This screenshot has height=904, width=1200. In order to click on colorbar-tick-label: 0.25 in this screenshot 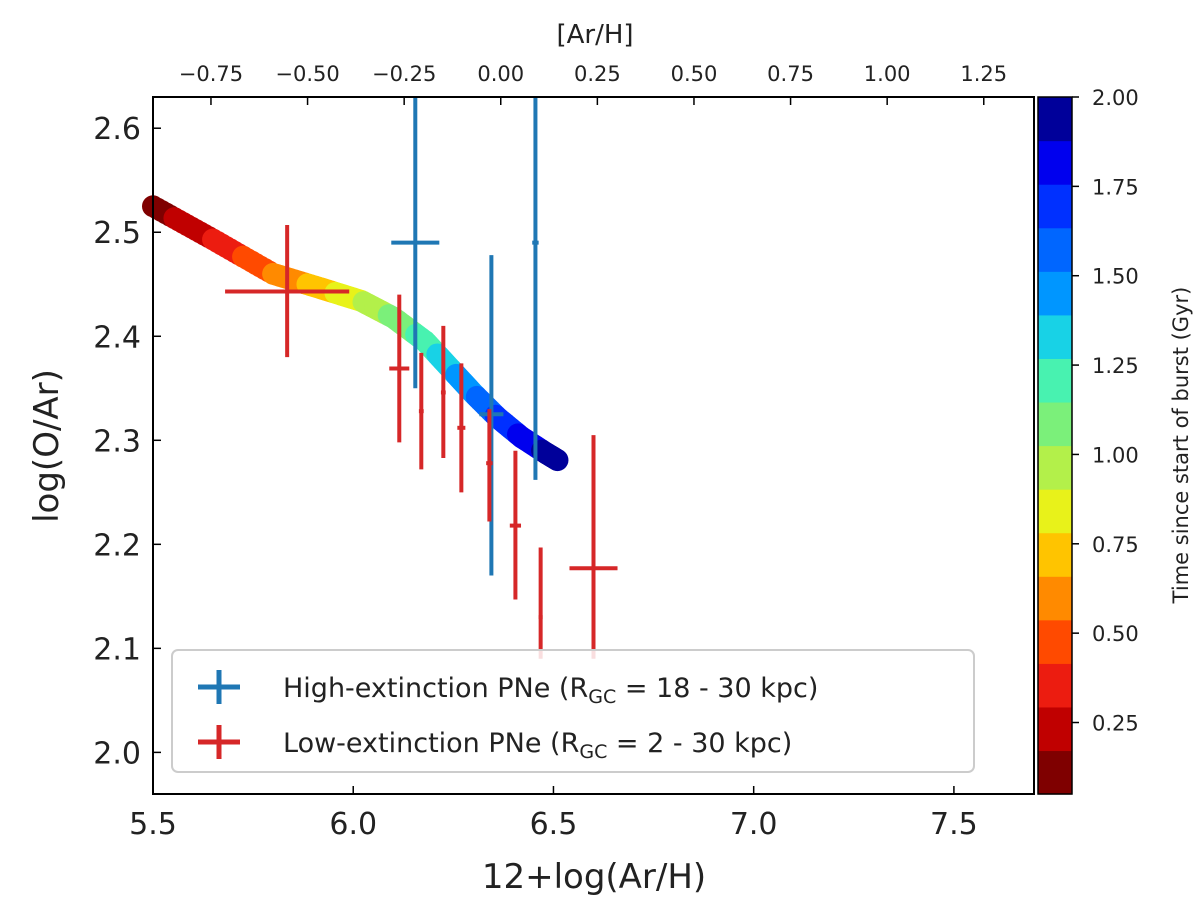, I will do `click(1115, 724)`.